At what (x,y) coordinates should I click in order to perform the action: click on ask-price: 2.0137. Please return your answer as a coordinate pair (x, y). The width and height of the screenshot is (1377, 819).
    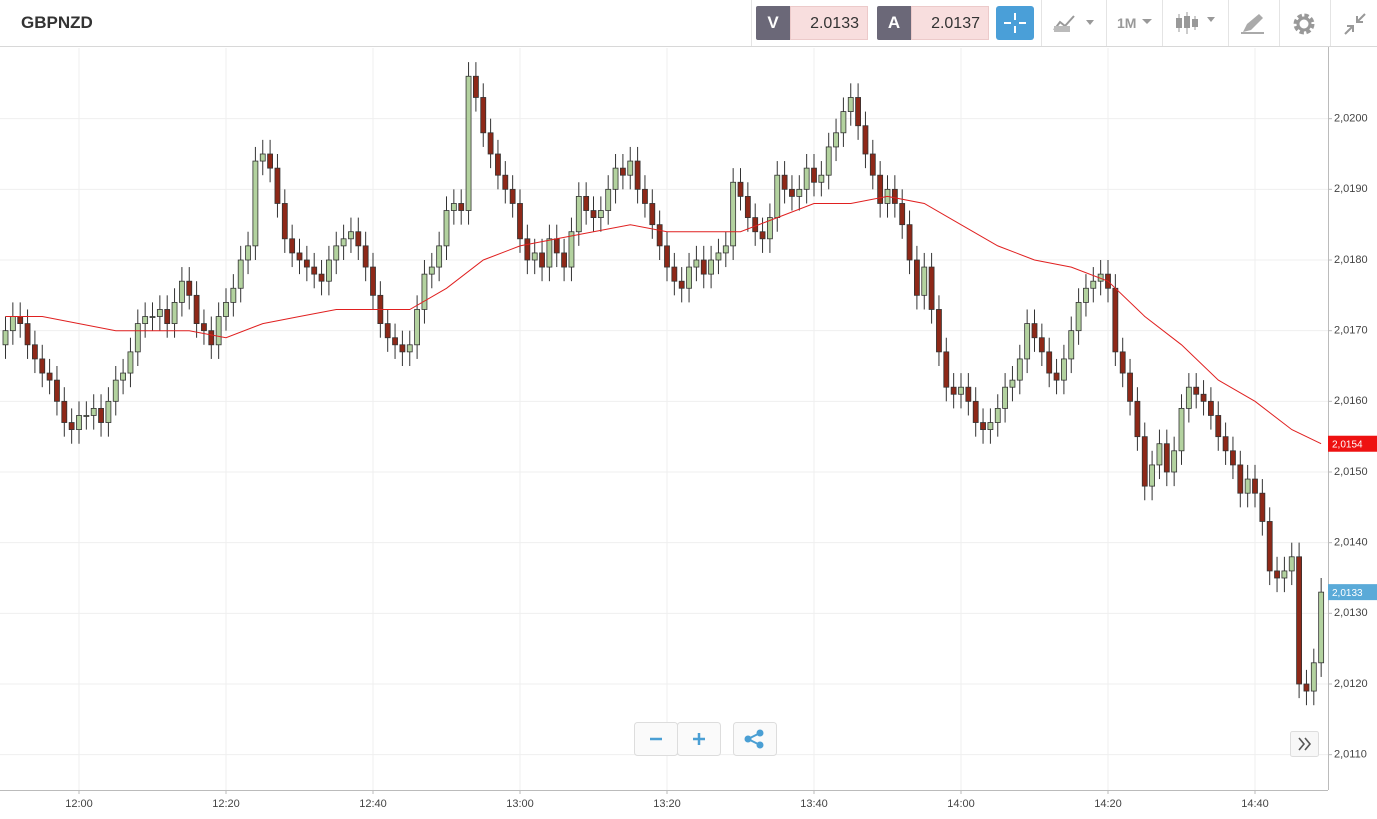
    Looking at the image, I should click on (950, 23).